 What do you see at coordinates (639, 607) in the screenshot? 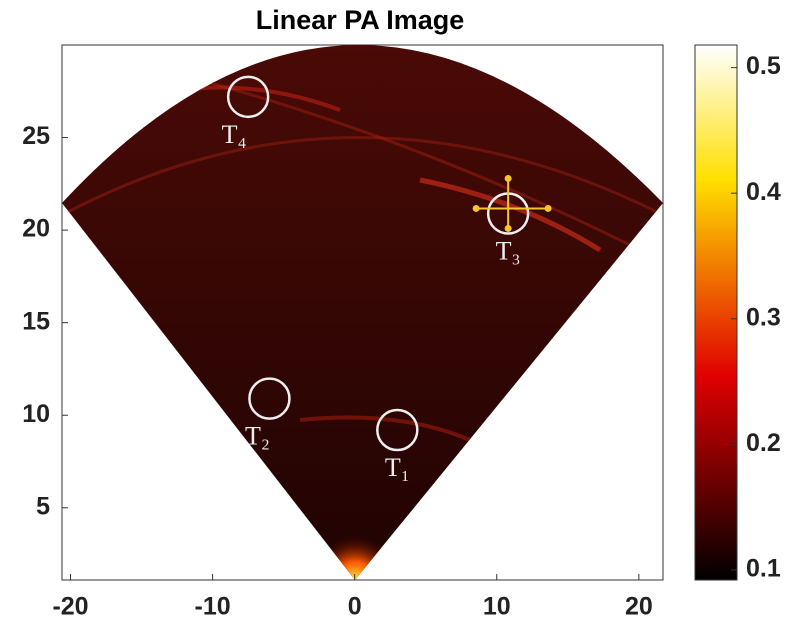
I see `x-tick-label: 20` at bounding box center [639, 607].